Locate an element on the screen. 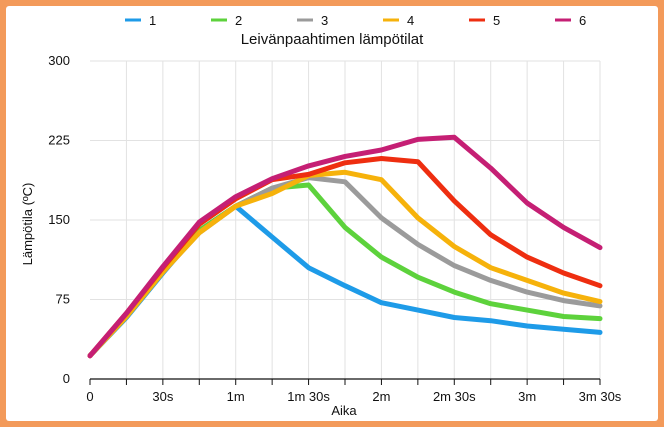  y-axis-title: Lämpötila (ºC) is located at coordinates (27, 224).